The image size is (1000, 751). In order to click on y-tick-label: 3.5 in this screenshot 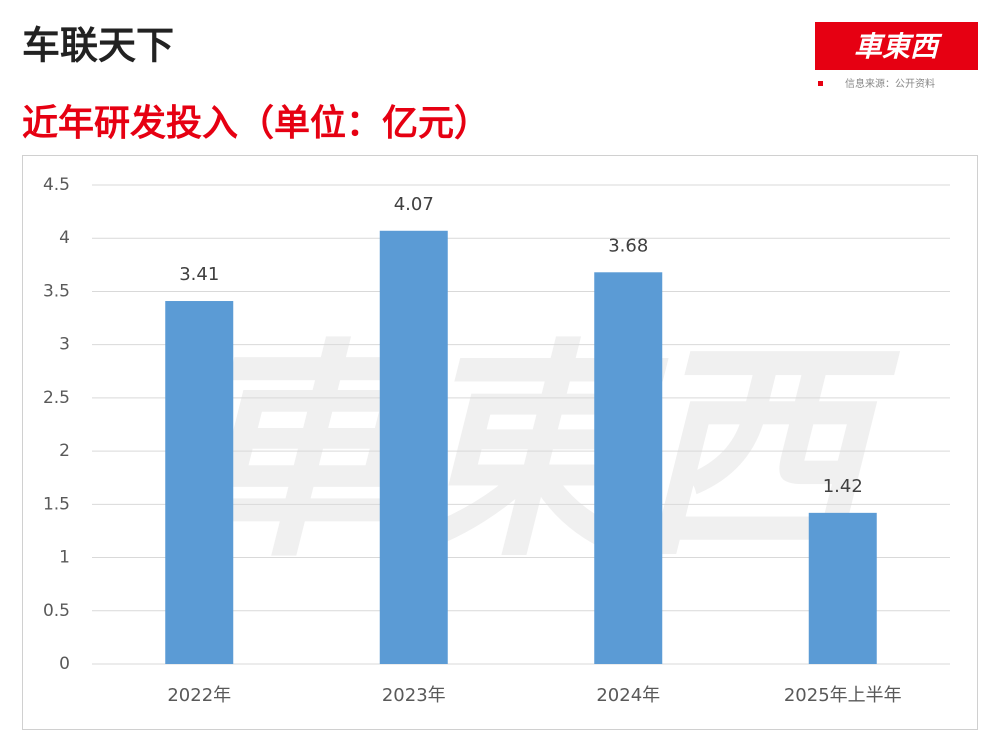, I will do `click(56, 291)`.